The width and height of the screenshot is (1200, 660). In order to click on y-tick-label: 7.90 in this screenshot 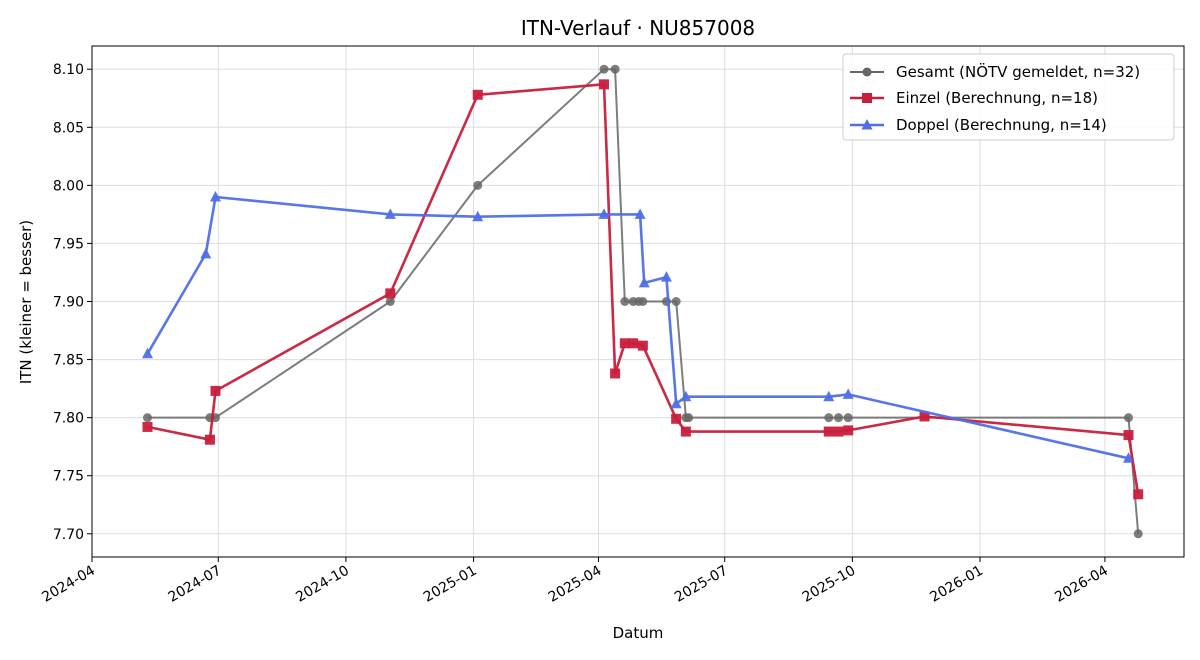, I will do `click(68, 303)`.